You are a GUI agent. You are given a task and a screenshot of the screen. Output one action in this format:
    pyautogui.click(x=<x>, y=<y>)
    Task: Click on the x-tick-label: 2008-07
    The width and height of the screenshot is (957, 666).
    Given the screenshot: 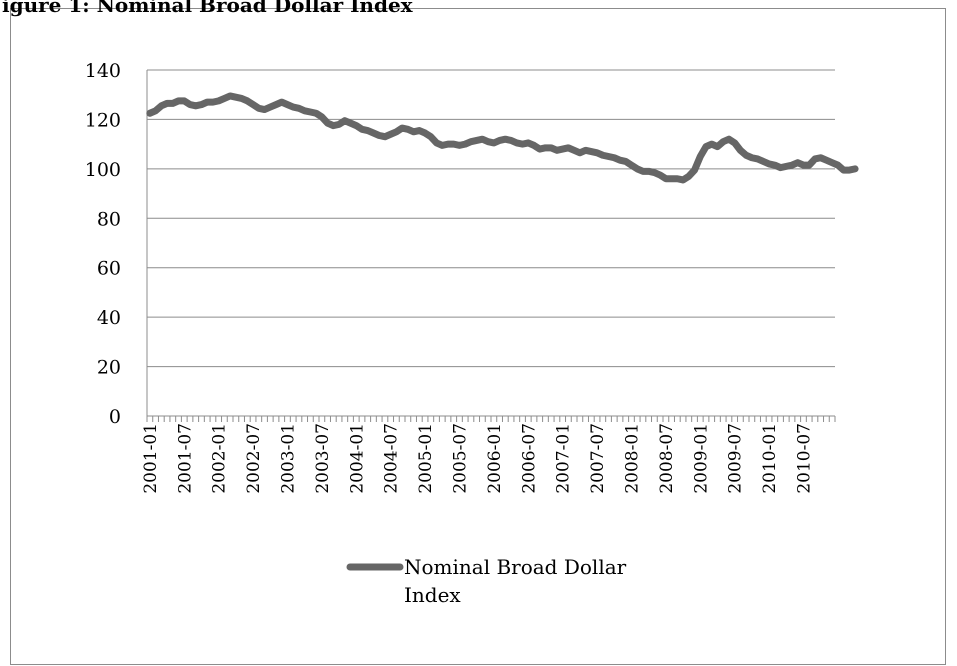 What is the action you would take?
    pyautogui.click(x=667, y=458)
    